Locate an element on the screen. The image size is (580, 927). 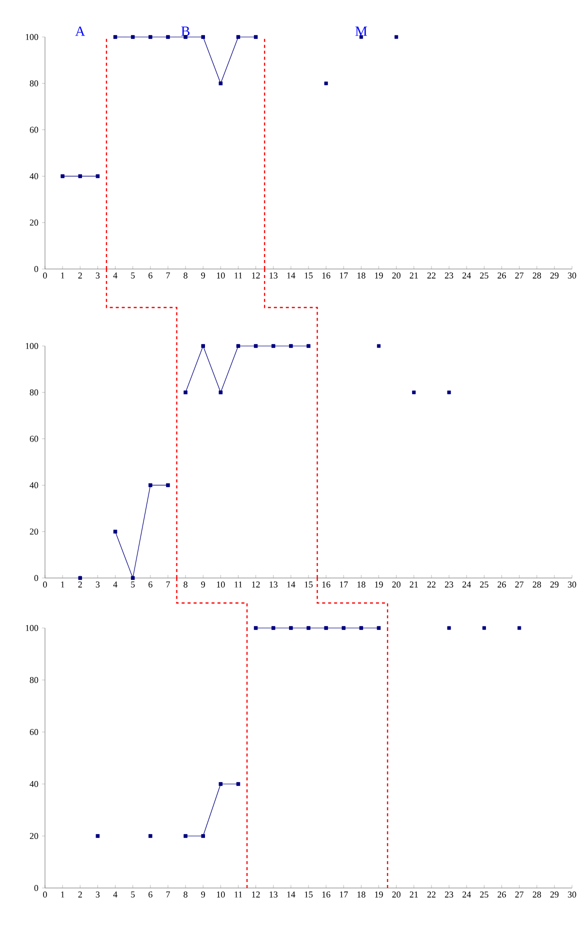
text: M is located at coordinates (362, 31).